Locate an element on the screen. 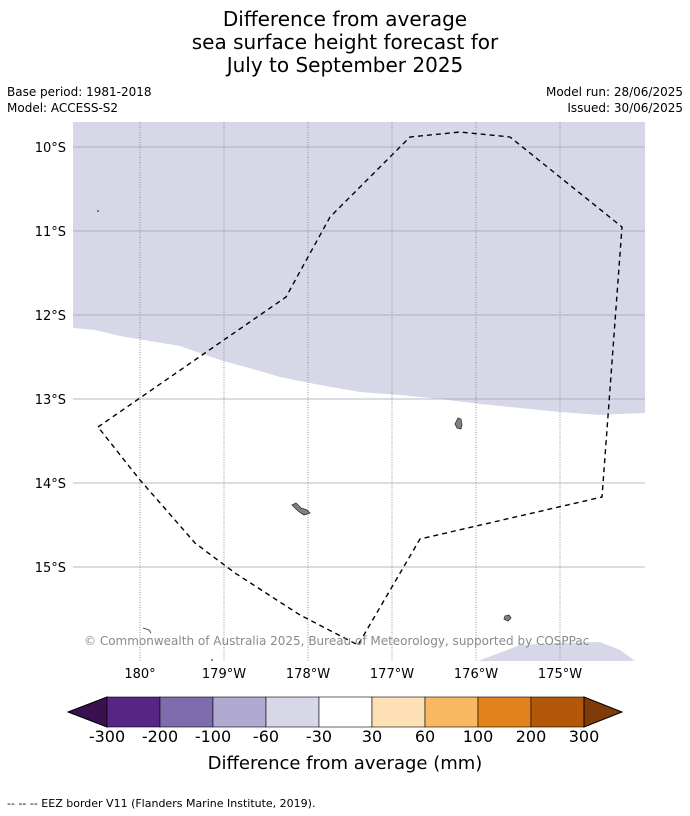  base-period: Base period: 1981-2018 is located at coordinates (79, 92).